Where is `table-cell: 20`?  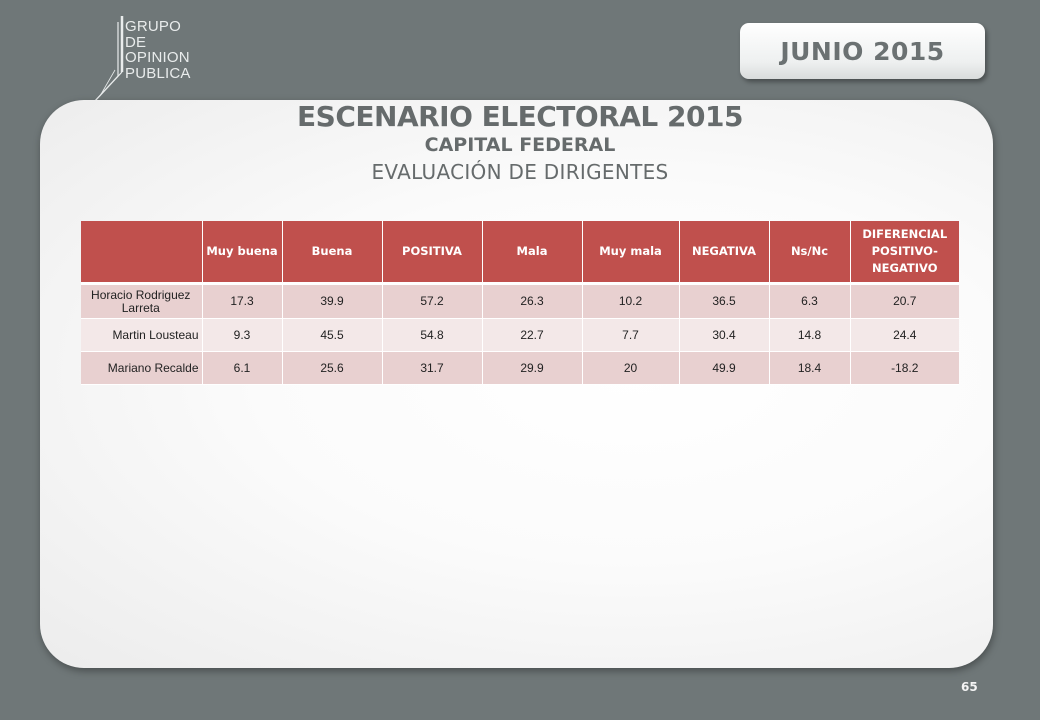 table-cell: 20 is located at coordinates (631, 368).